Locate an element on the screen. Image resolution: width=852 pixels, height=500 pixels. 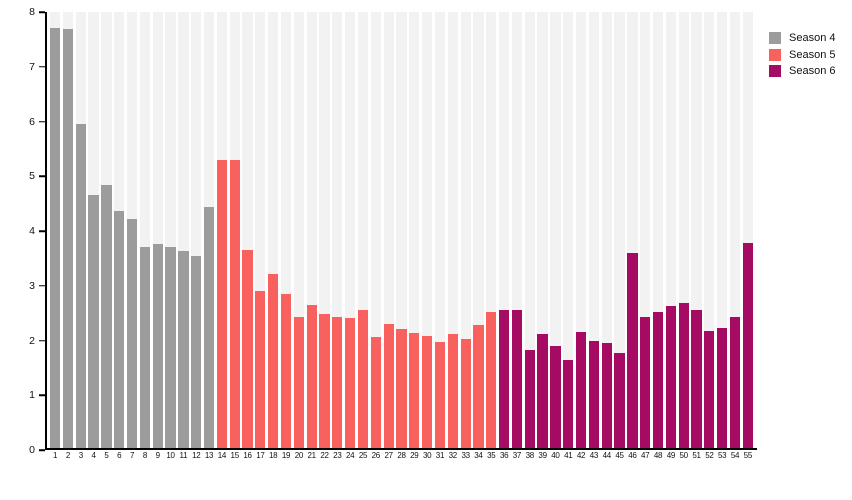
x-tick-label: 7 is located at coordinates (132, 455).